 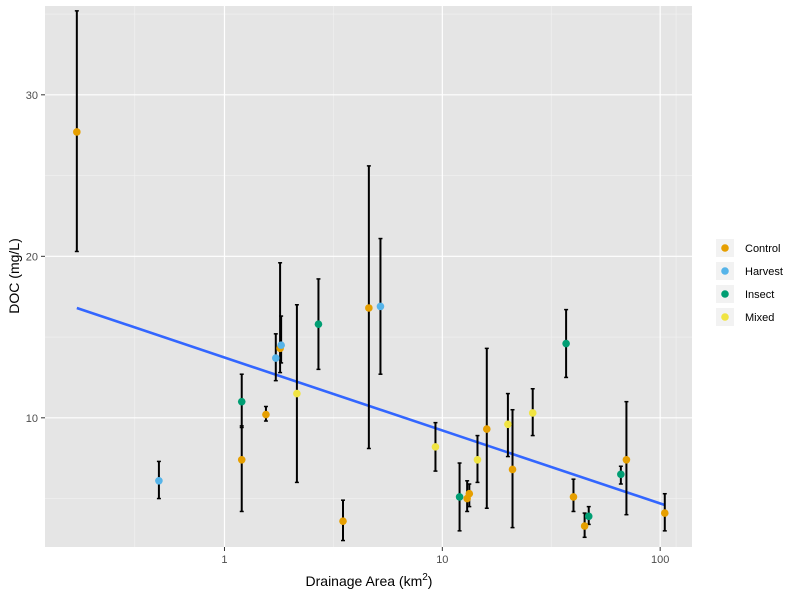 I want to click on x-axis-ticks: 1 10 100, so click(x=445, y=556).